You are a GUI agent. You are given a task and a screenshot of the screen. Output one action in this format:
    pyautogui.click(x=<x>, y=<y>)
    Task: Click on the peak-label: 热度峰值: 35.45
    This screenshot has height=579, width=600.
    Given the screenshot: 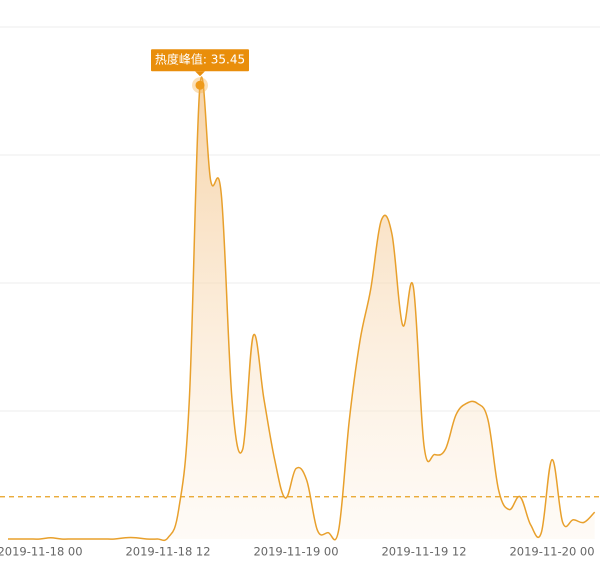 What is the action you would take?
    pyautogui.click(x=200, y=59)
    